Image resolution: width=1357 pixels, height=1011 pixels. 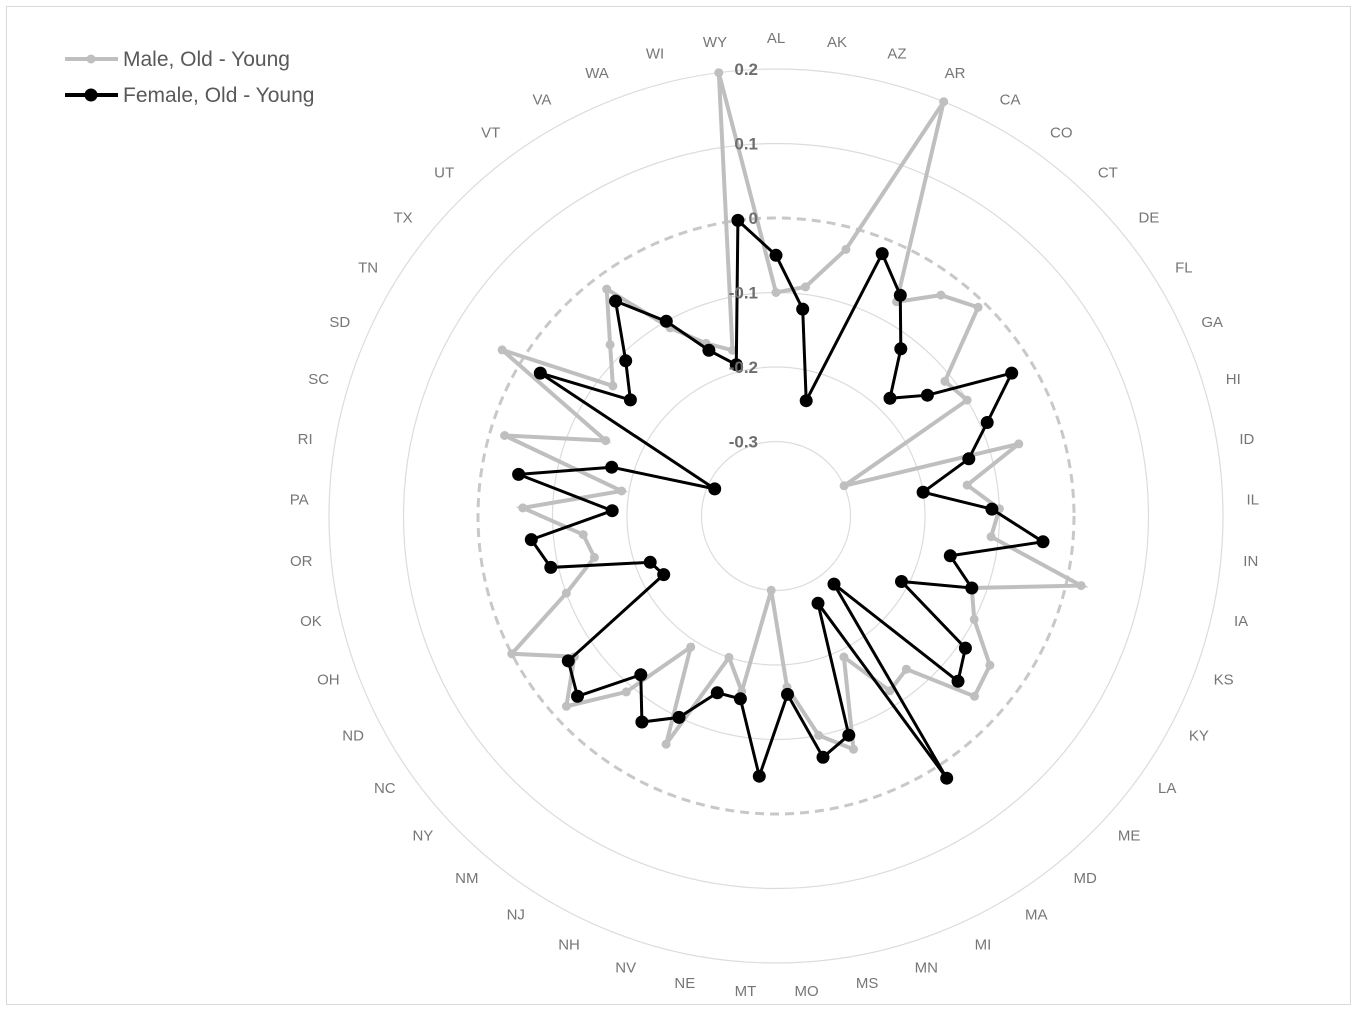 I want to click on series-0-point-nm, so click(x=626, y=692).